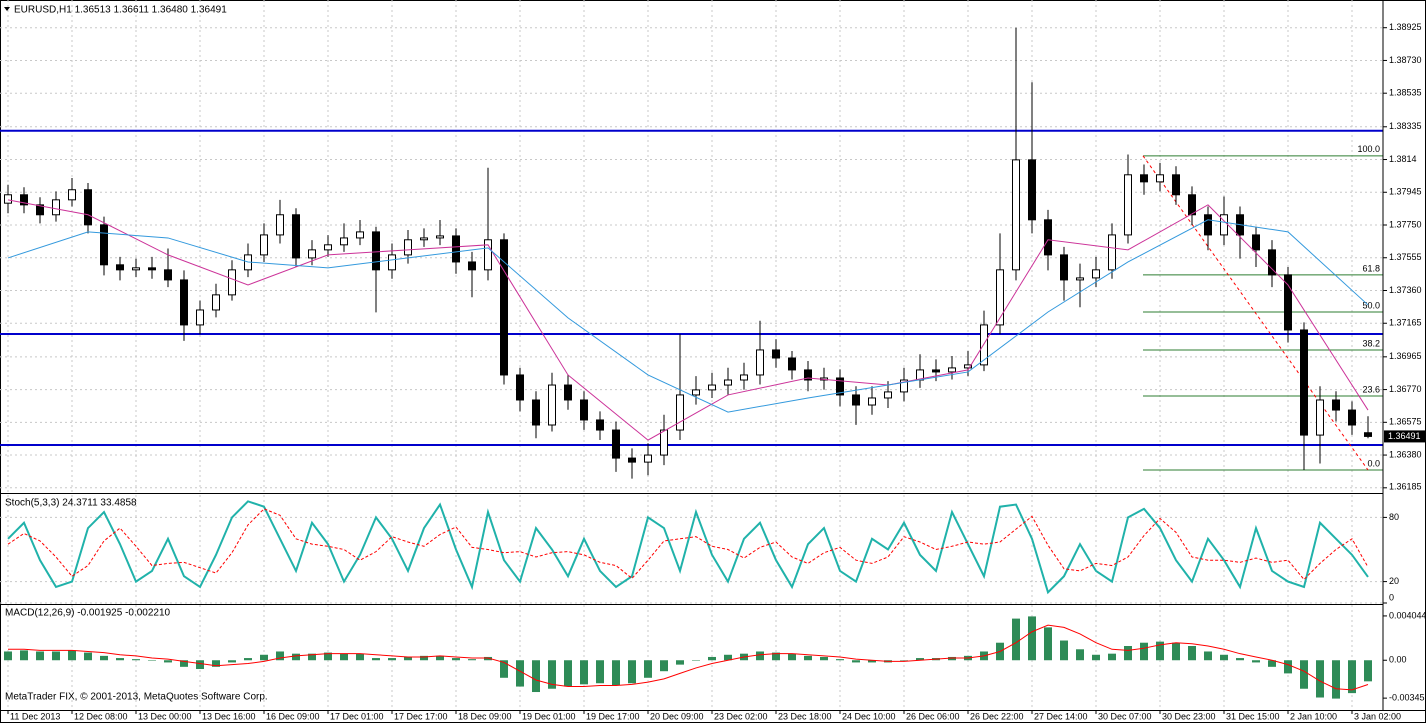 Image resolution: width=1426 pixels, height=723 pixels. I want to click on x-tick-label: 13 Dec 16:00, so click(229, 716).